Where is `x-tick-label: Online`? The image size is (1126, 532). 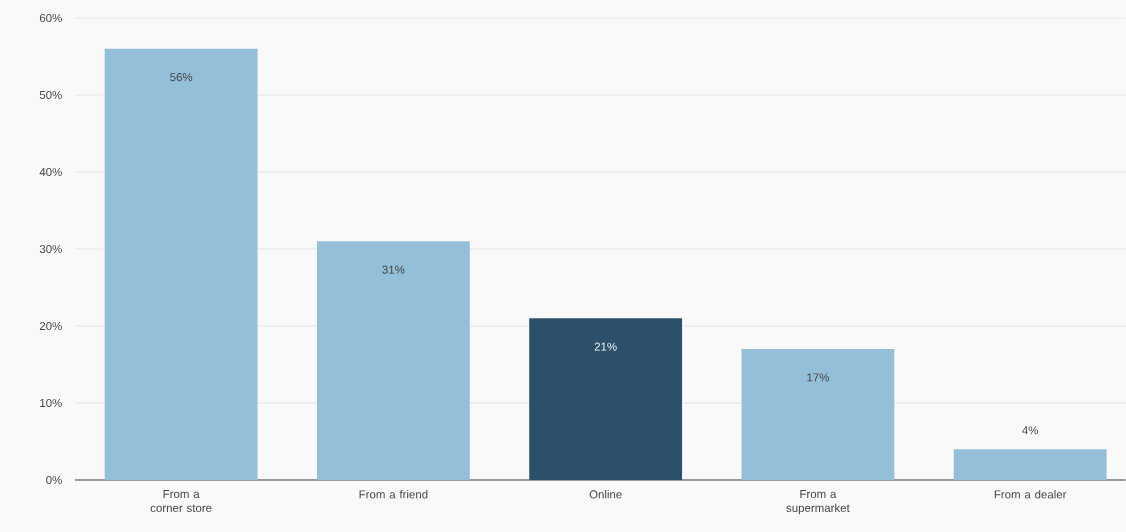 x-tick-label: Online is located at coordinates (605, 494).